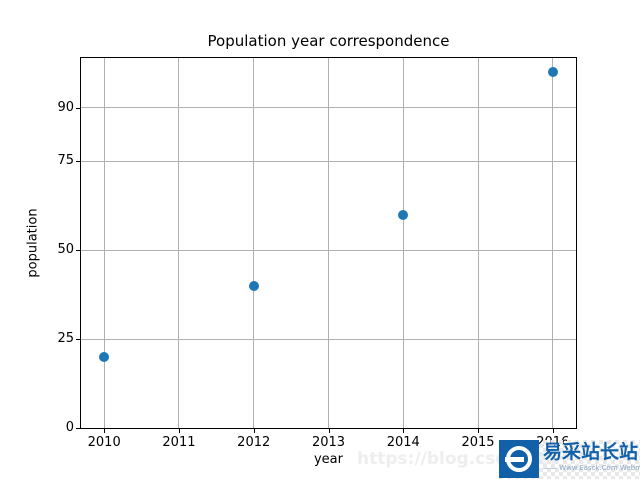 This screenshot has width=640, height=480. Describe the element at coordinates (65, 107) in the screenshot. I see `y-tick-label: 90` at that location.